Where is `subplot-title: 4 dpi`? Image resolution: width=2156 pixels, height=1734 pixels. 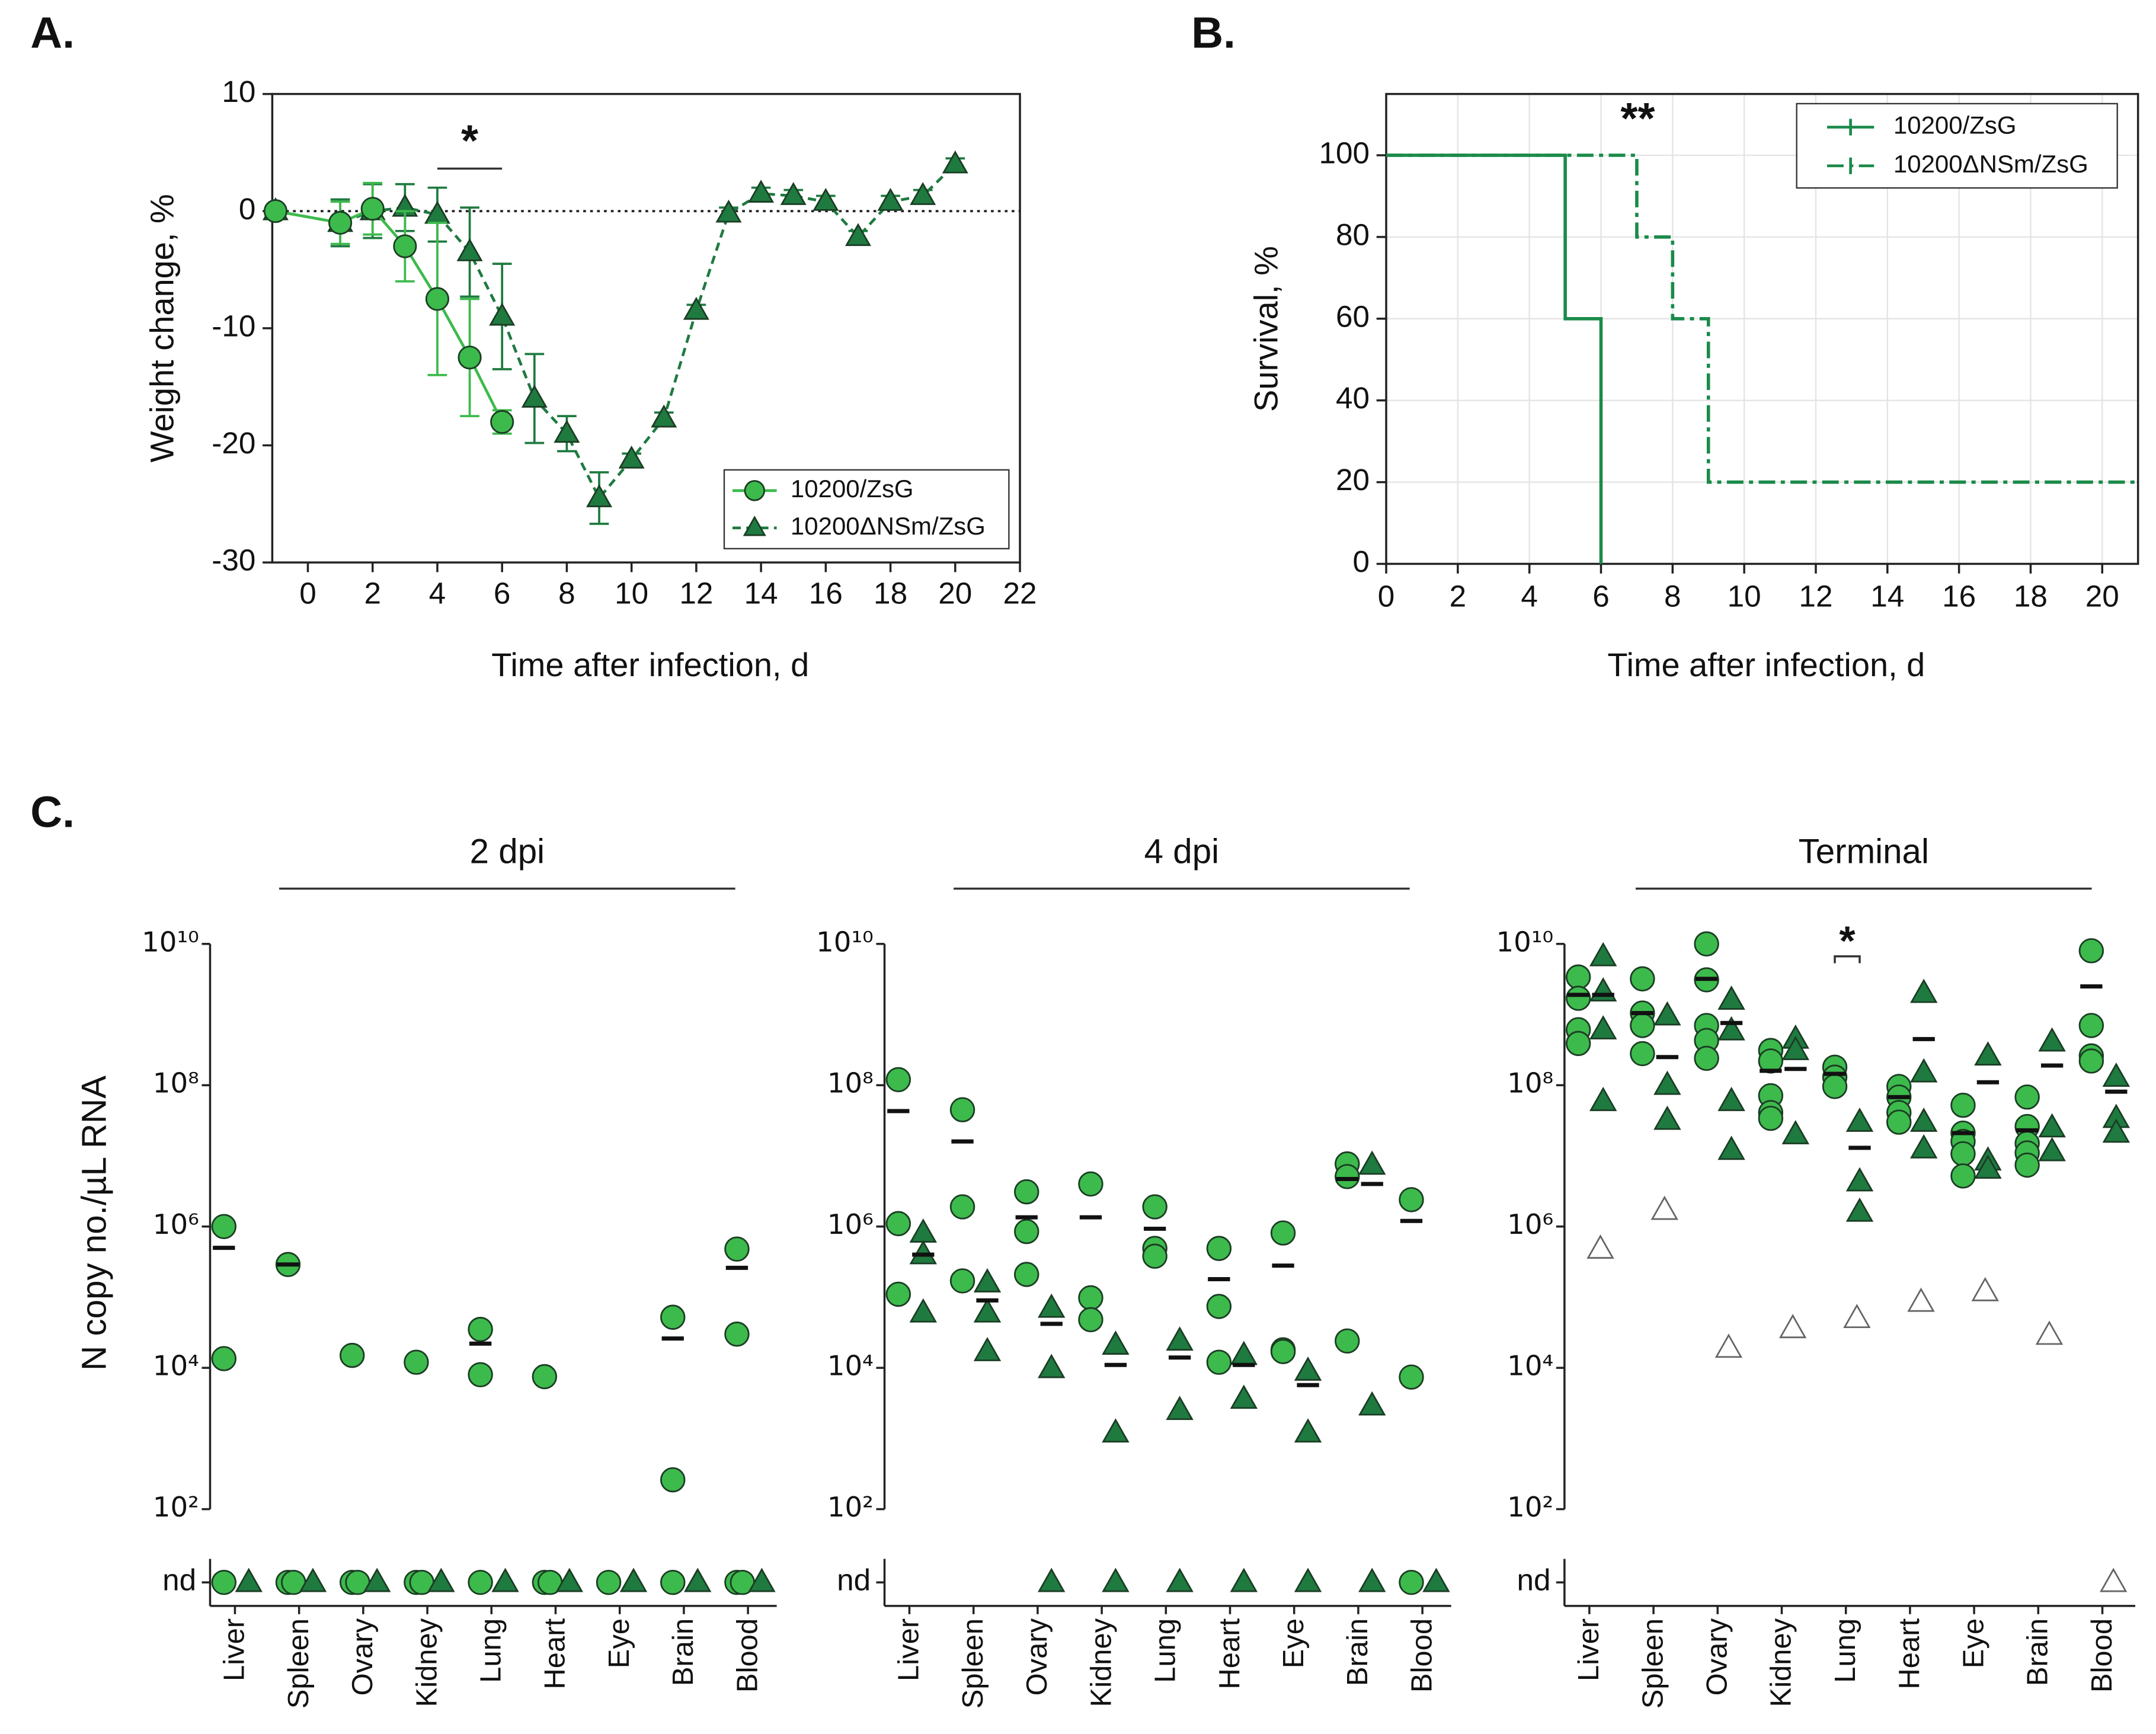 subplot-title: 4 dpi is located at coordinates (1181, 852).